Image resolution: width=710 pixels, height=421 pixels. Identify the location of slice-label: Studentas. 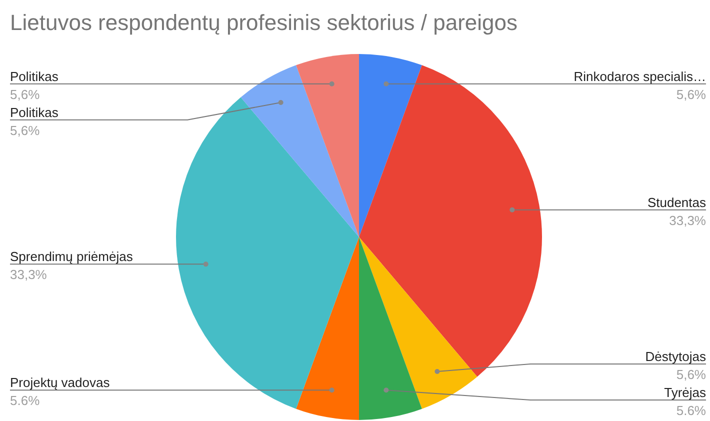
(676, 202).